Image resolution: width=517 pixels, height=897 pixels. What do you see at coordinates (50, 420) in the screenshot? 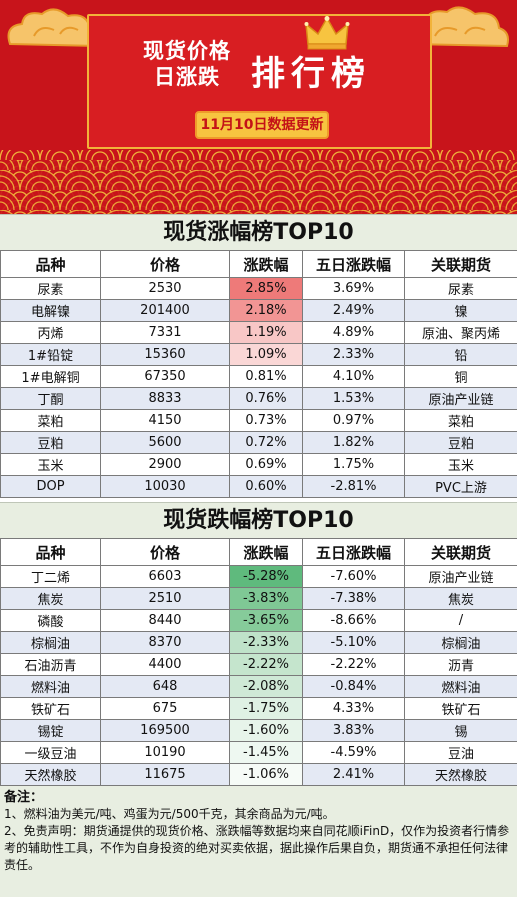
I see `cell-variety: 菜粕` at bounding box center [50, 420].